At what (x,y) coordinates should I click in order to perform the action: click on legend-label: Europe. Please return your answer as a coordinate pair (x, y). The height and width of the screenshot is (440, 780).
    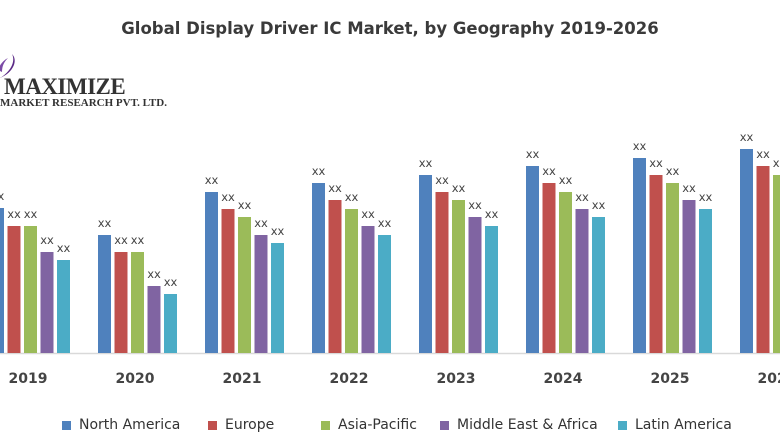
    Looking at the image, I should click on (250, 425).